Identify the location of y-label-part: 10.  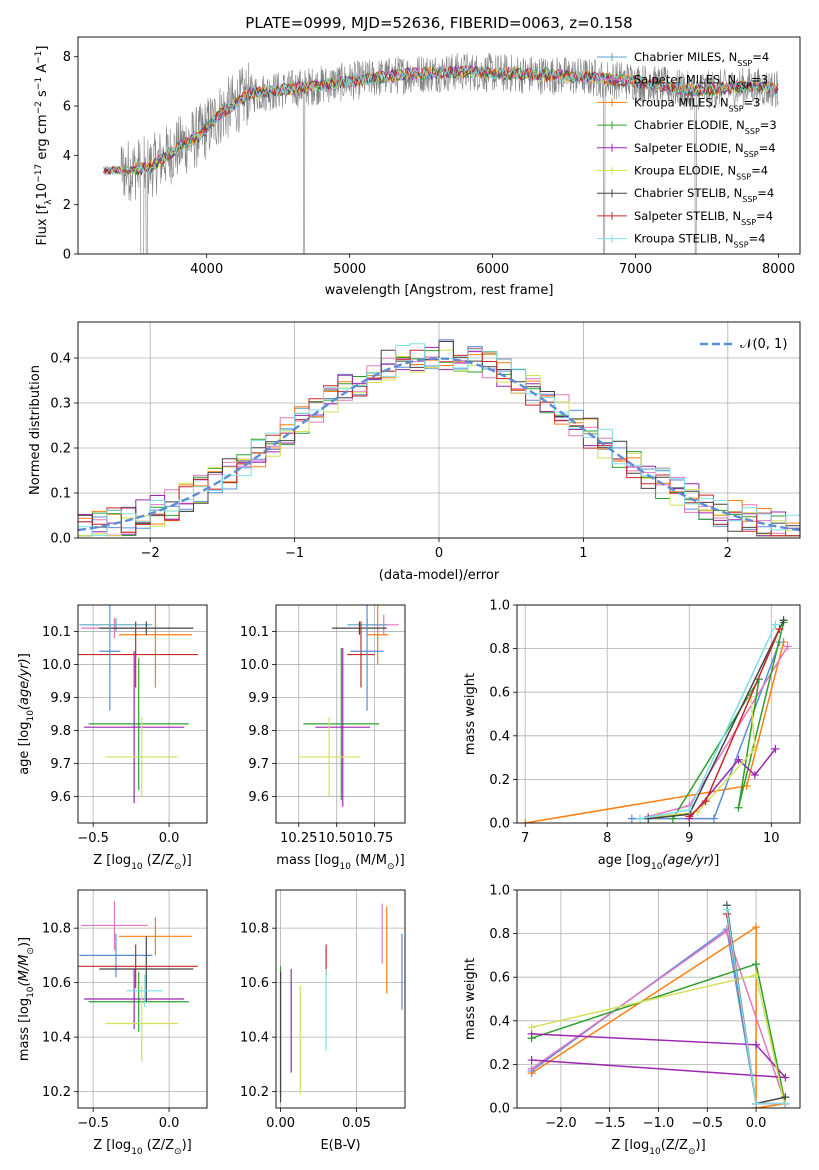
(42, 191).